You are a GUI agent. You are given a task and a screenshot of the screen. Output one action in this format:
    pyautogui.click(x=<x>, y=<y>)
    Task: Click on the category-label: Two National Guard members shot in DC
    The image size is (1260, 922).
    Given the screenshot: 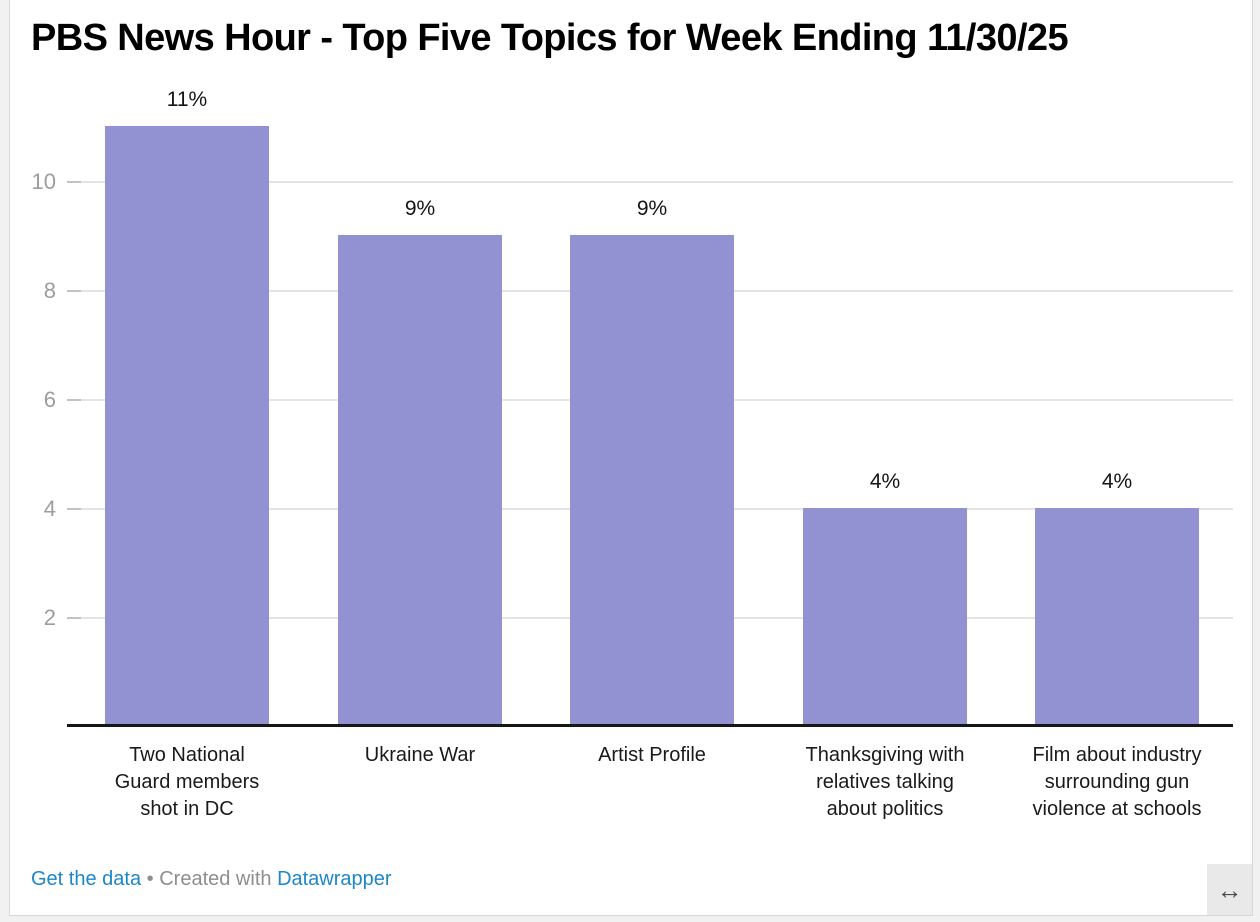 What is the action you would take?
    pyautogui.click(x=187, y=782)
    